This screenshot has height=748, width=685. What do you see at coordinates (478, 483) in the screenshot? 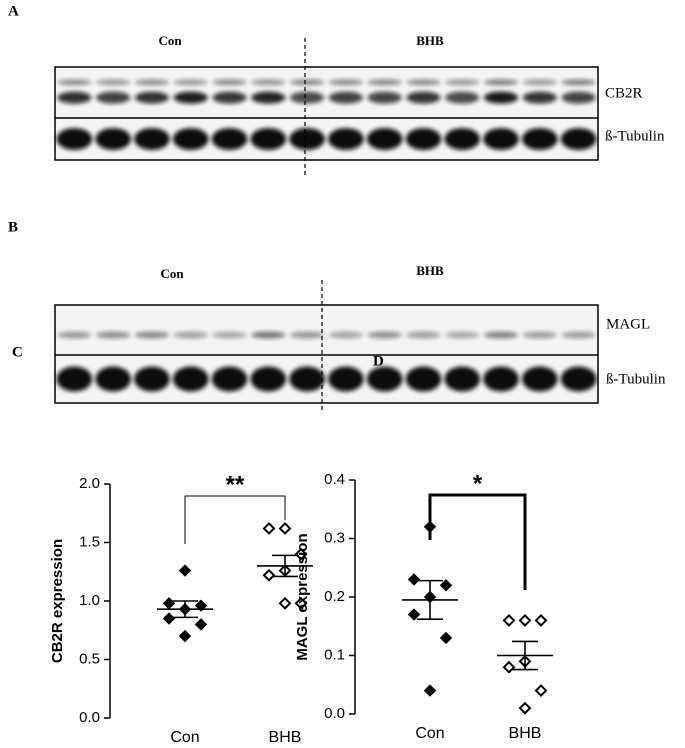
I see `significance-label: *` at bounding box center [478, 483].